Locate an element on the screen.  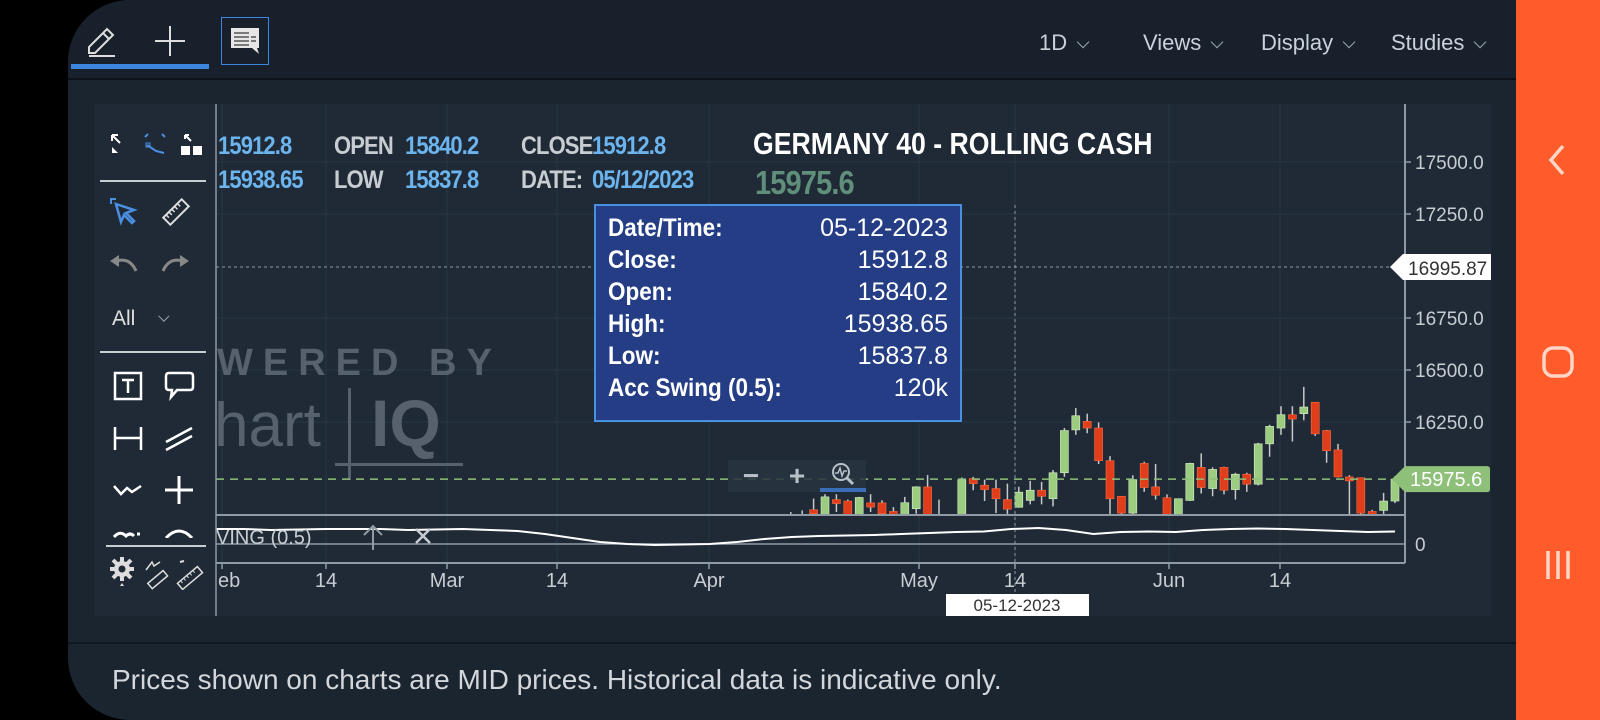
indicator-zero-tick: 0 is located at coordinates (1420, 545).